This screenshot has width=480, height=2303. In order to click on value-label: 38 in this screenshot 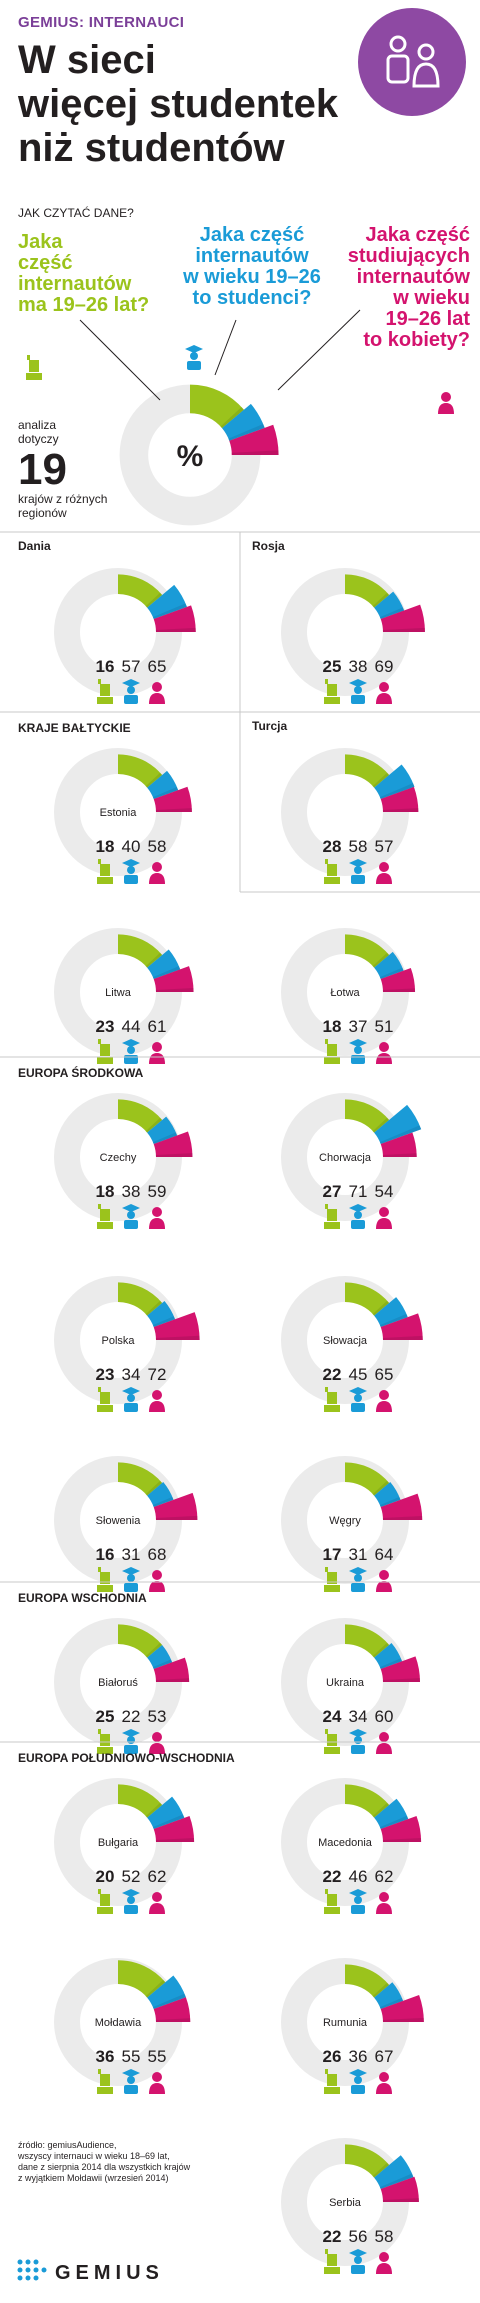, I will do `click(358, 666)`.